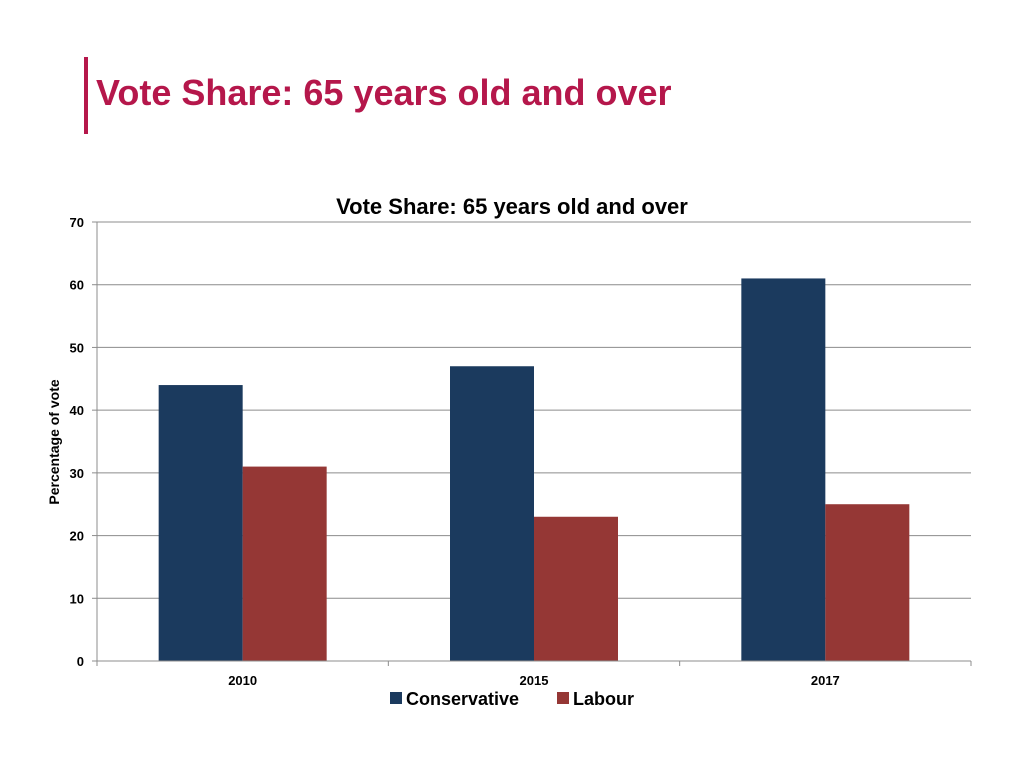 The width and height of the screenshot is (1024, 768). I want to click on bar-labour-2010, so click(284, 563).